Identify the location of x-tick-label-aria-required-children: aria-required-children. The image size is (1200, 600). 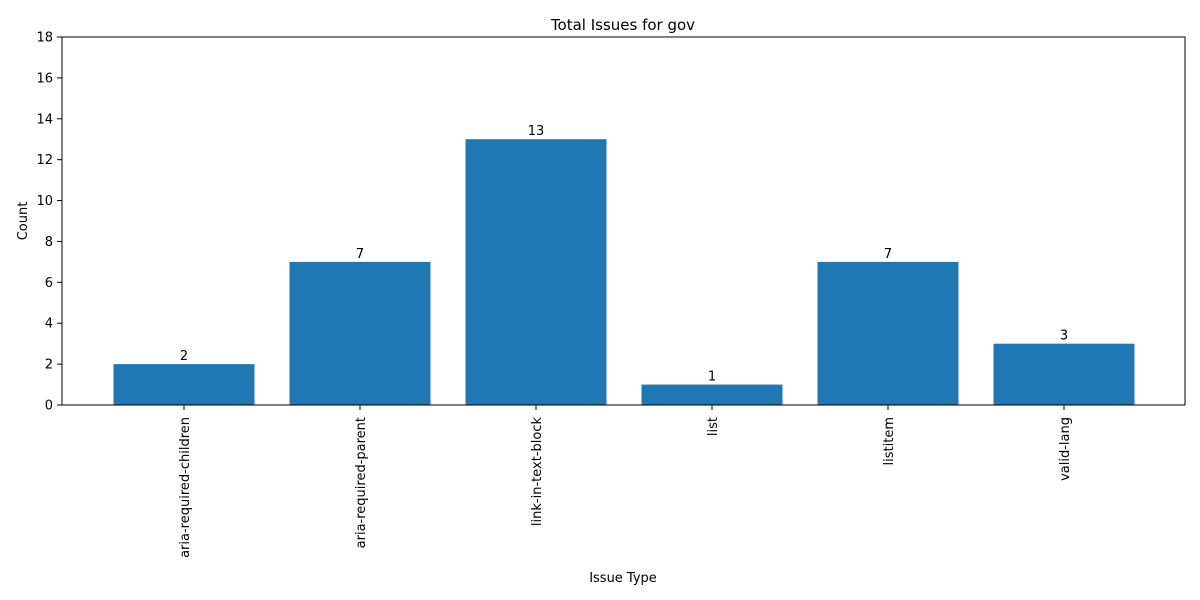
(185, 487).